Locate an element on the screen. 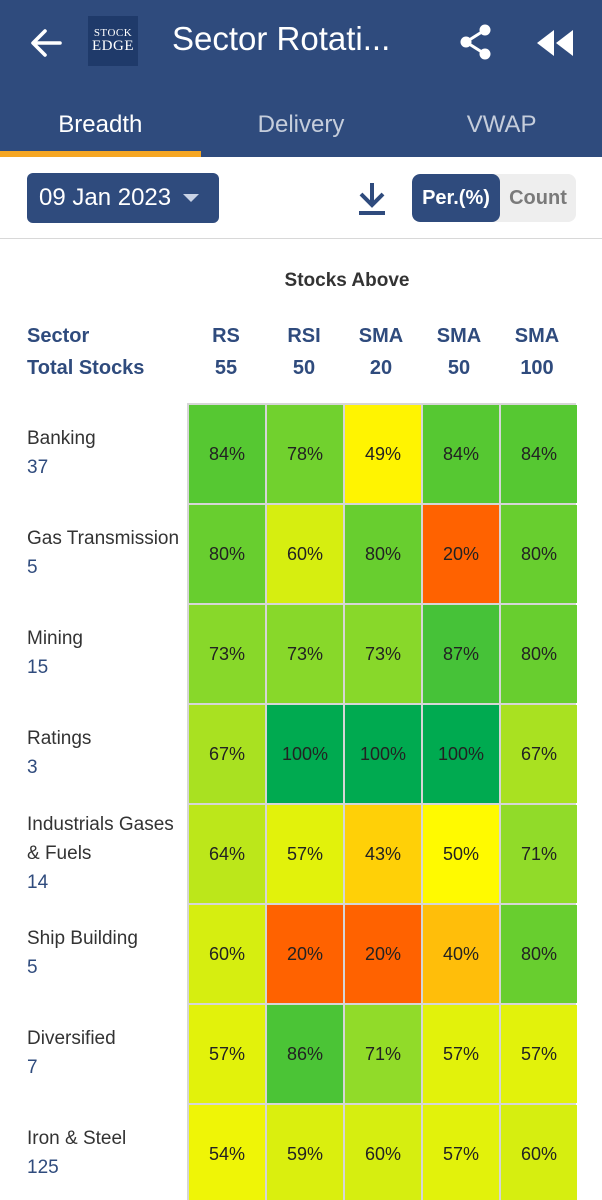 The image size is (602, 1200). heatmap-cell-rs: 54% is located at coordinates (227, 1152).